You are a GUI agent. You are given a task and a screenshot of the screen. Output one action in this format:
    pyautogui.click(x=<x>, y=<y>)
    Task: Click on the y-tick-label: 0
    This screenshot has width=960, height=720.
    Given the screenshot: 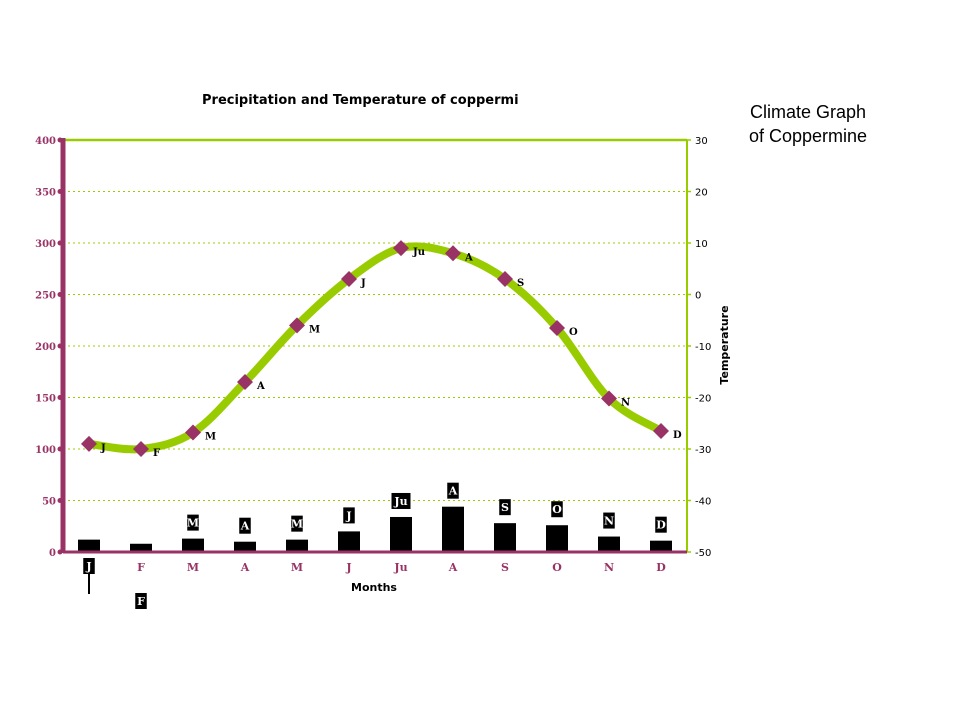 What is the action you would take?
    pyautogui.click(x=52, y=553)
    